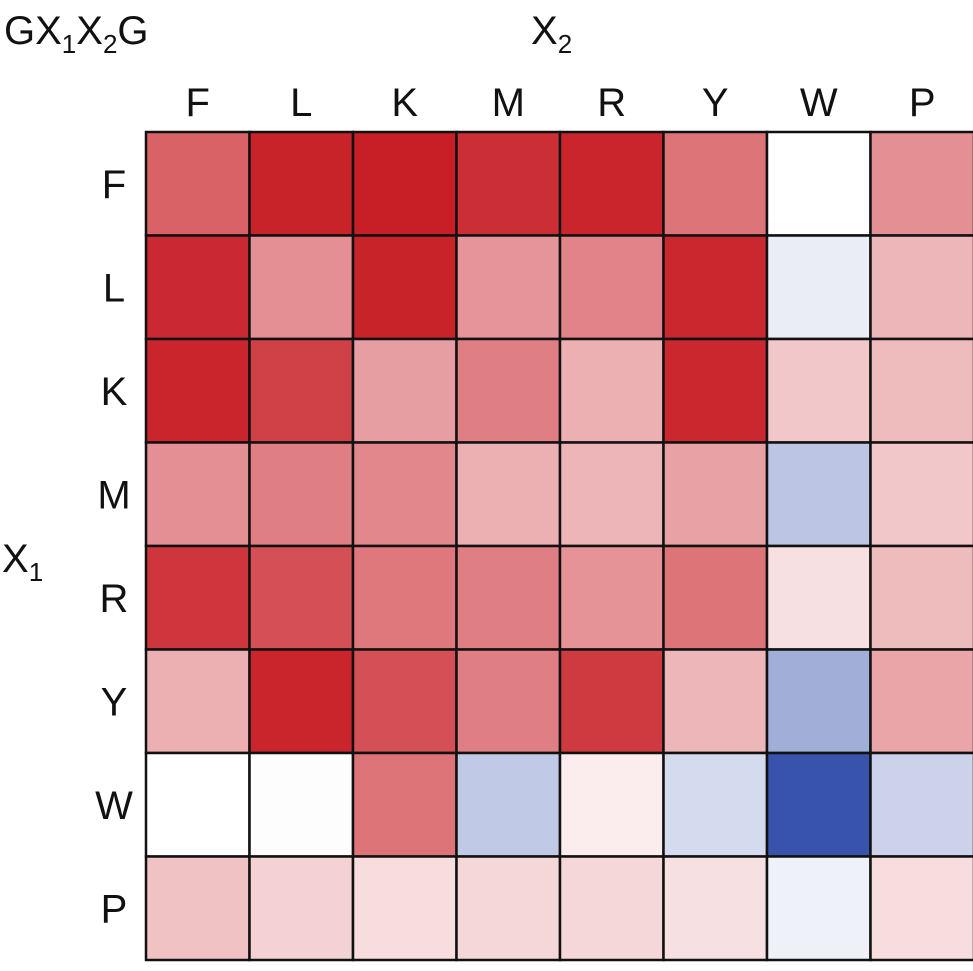 Image resolution: width=973 pixels, height=971 pixels. What do you see at coordinates (301, 287) in the screenshot?
I see `heatmap-cell-L-L` at bounding box center [301, 287].